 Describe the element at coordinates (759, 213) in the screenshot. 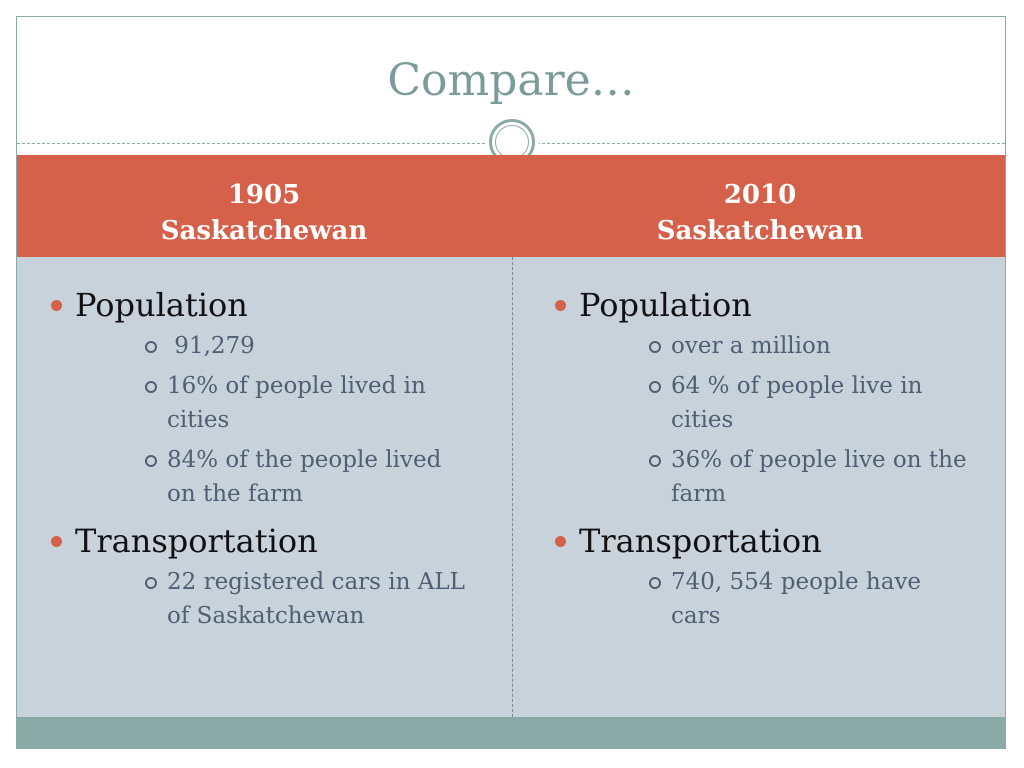

I see `column-heading-right: 2010 Saskatchewan` at that location.